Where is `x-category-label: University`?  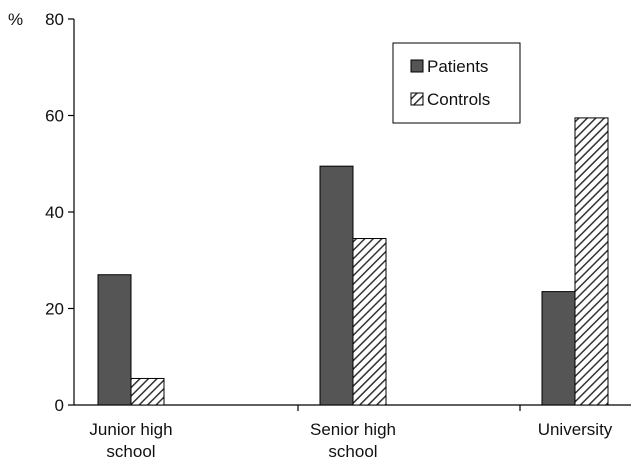
x-category-label: University is located at coordinates (575, 429).